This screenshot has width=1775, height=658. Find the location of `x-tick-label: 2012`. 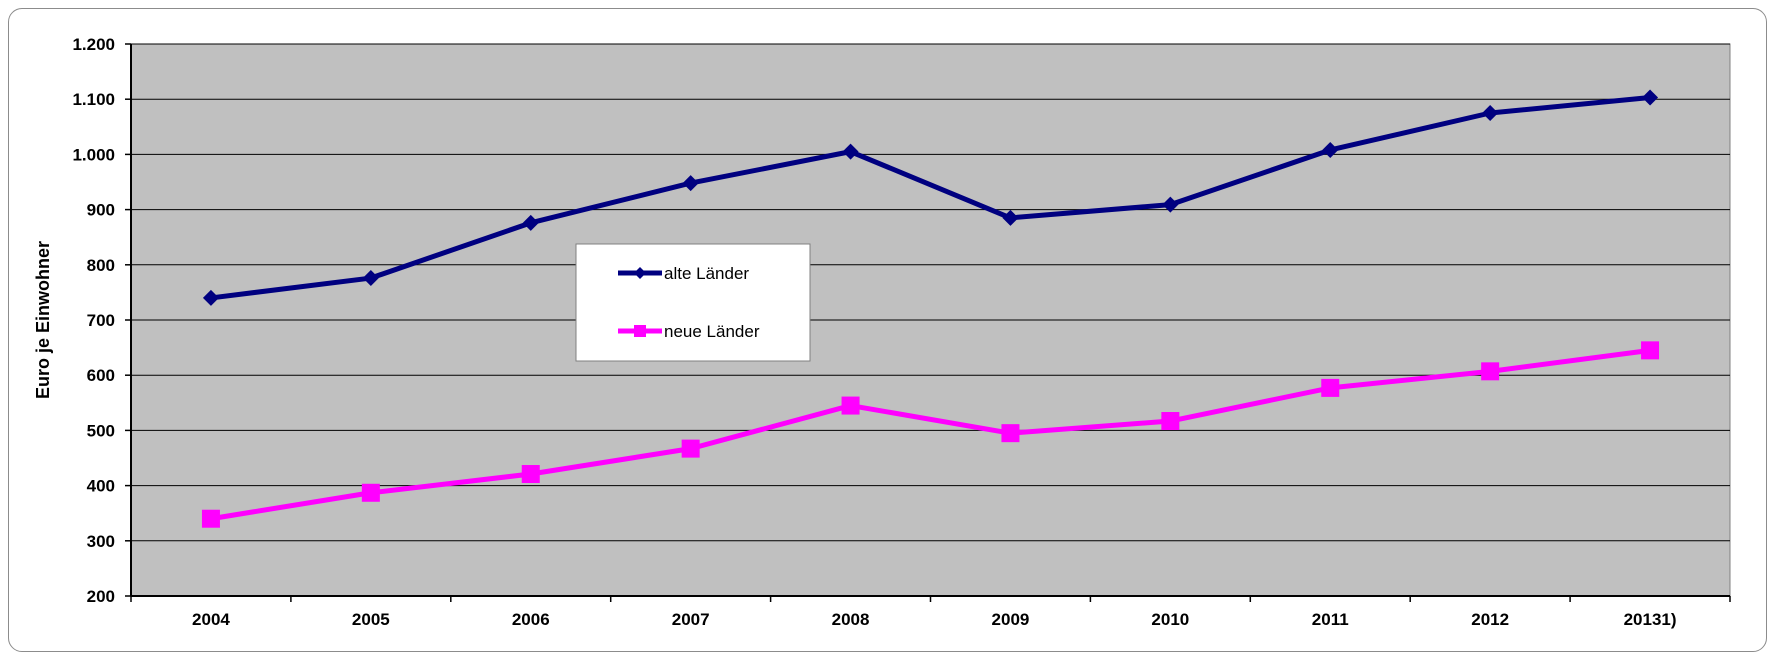

x-tick-label: 2012 is located at coordinates (1490, 619).